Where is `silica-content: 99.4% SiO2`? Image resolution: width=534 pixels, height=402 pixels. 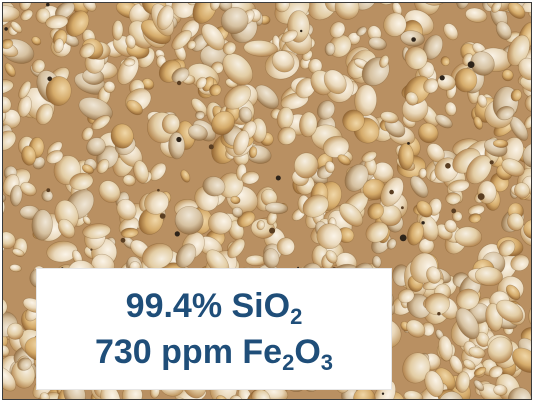
silica-content: 99.4% SiO2 is located at coordinates (214, 306).